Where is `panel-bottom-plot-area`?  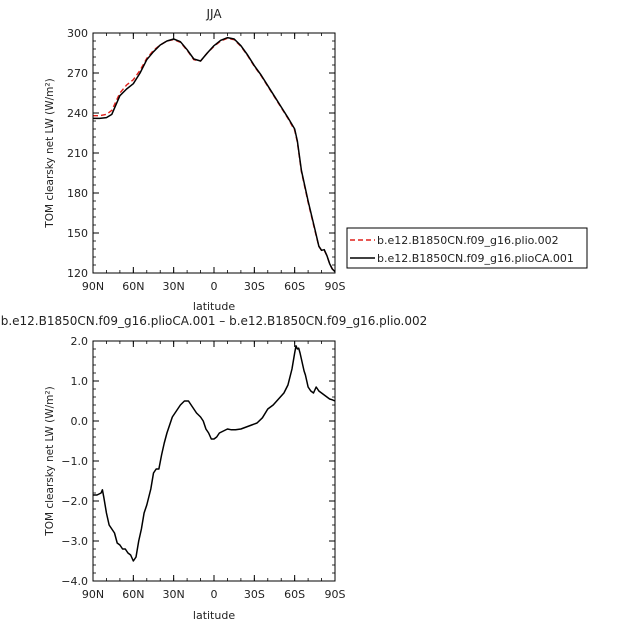 panel-bottom-plot-area is located at coordinates (214, 453).